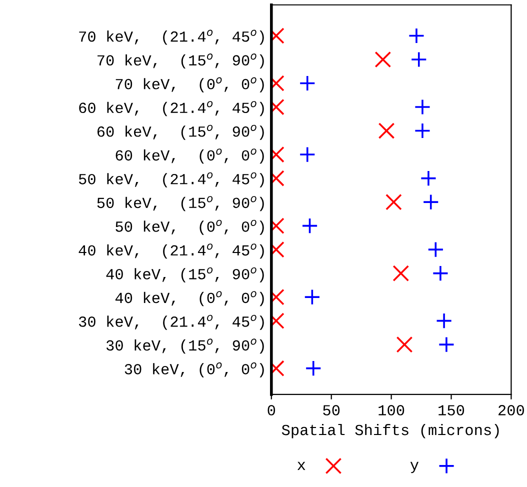 Image resolution: width=527 pixels, height=487 pixels. I want to click on y-tick-label: 30 keV, (0$^{o}$, 0$^{o}$), so click(194, 370).